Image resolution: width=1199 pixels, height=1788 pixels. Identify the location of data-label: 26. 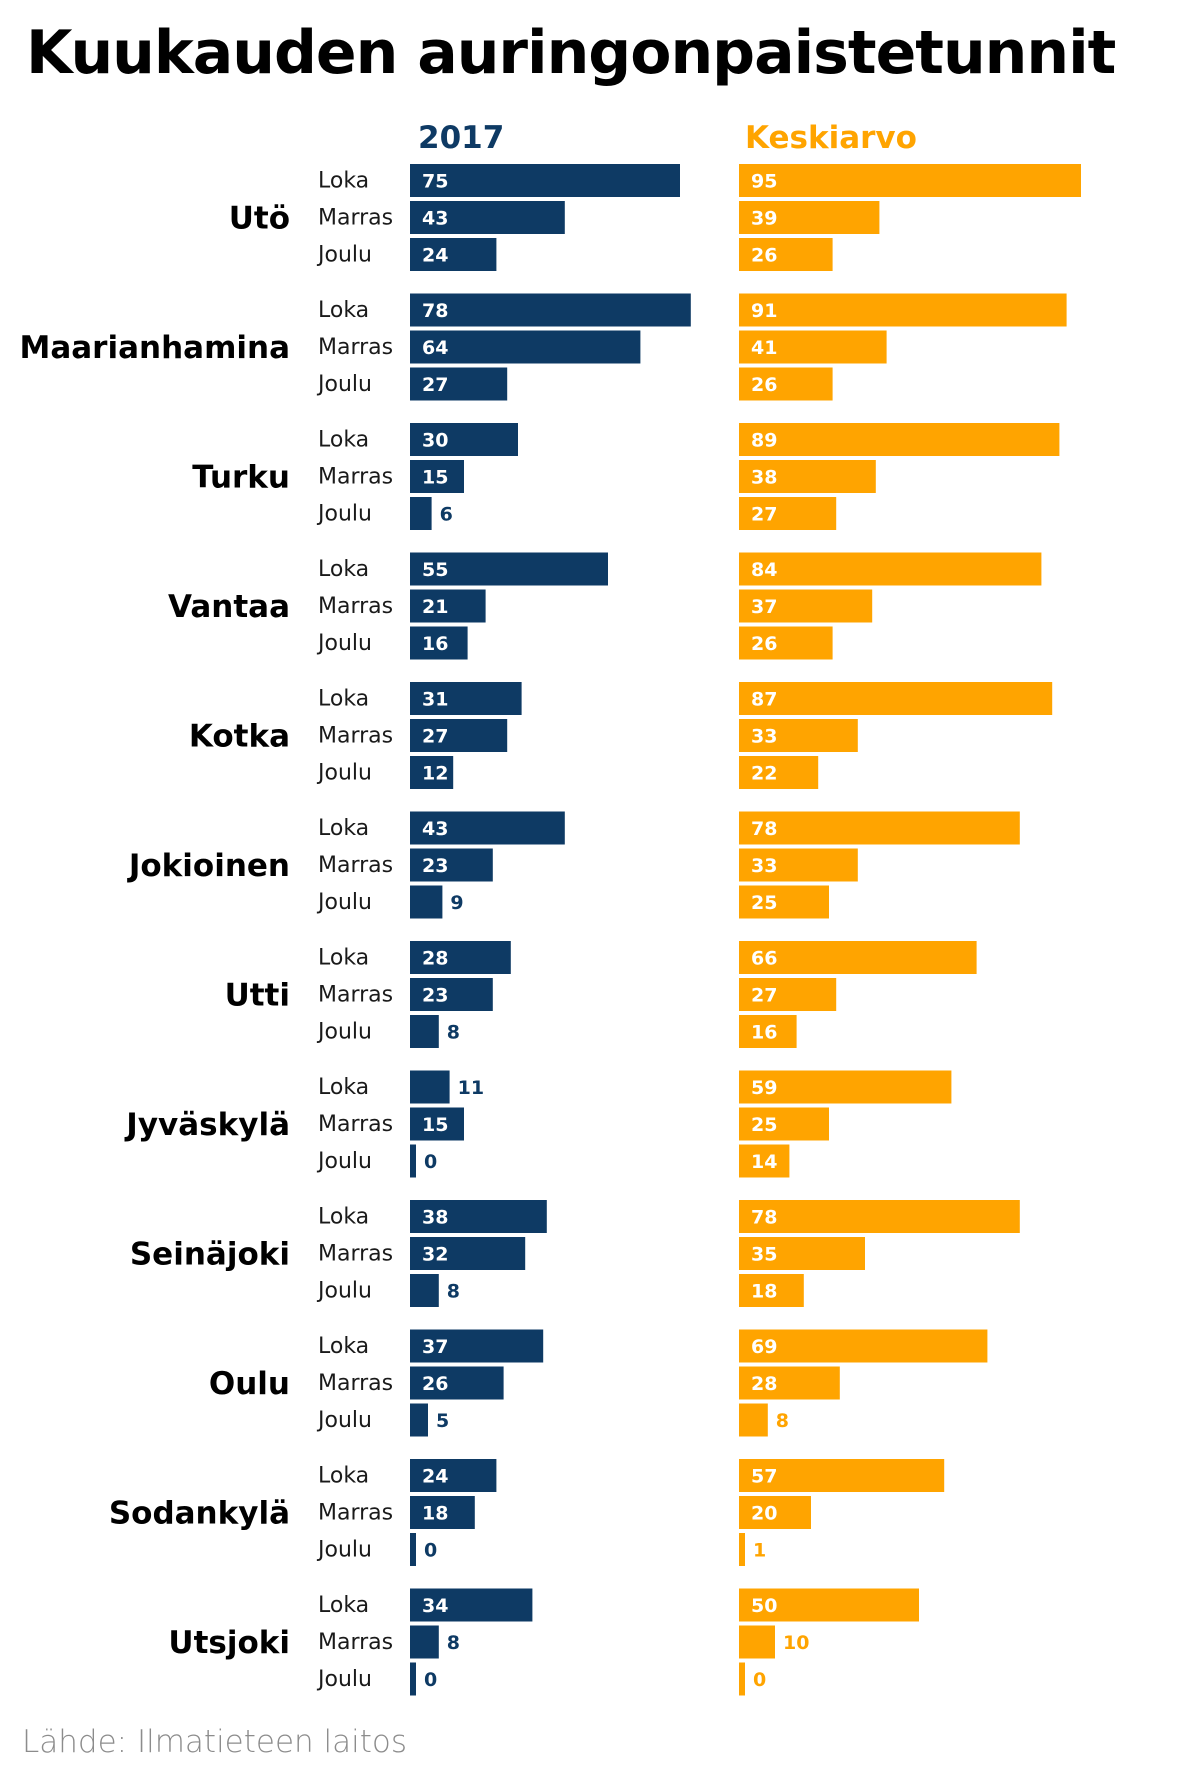
(764, 644).